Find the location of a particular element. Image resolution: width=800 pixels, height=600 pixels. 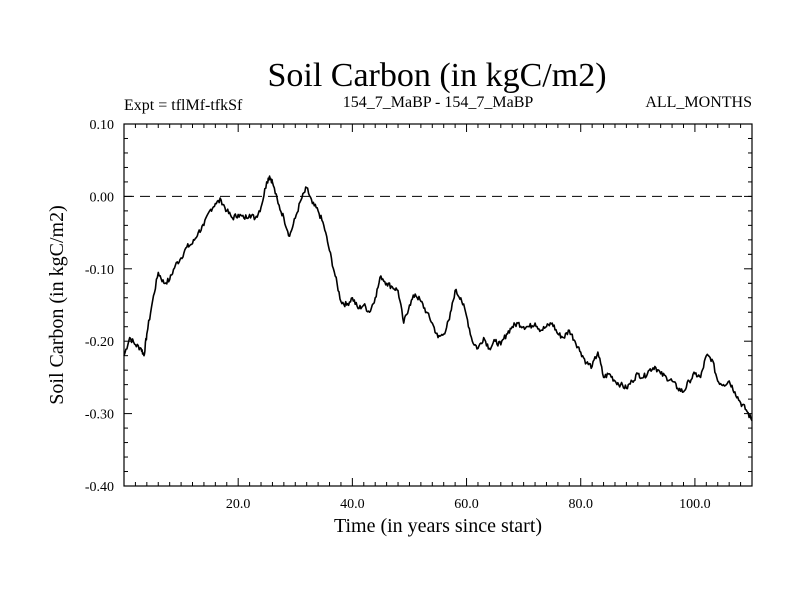

x-axis-label: Time (in years since start) is located at coordinates (438, 526).